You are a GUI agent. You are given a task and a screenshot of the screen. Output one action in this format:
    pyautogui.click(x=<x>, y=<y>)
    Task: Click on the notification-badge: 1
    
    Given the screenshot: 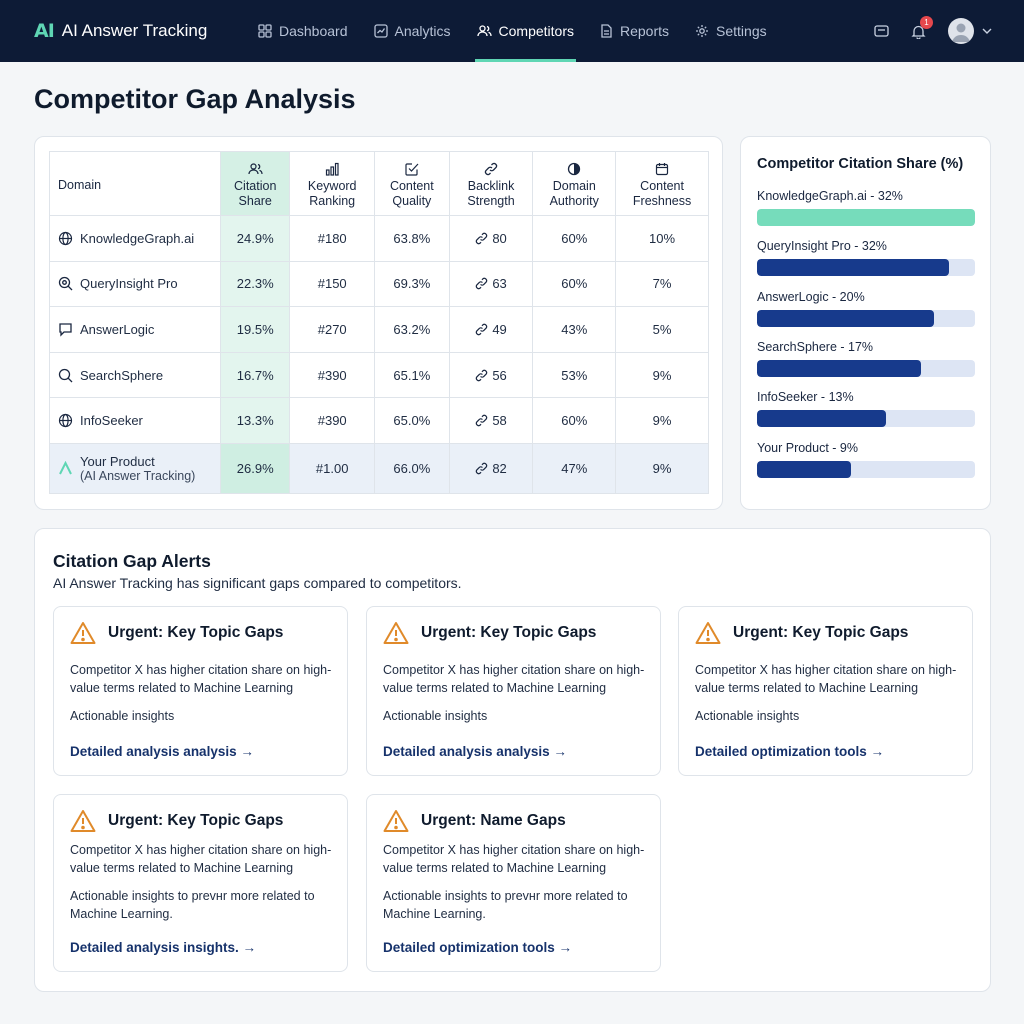 What is the action you would take?
    pyautogui.click(x=926, y=22)
    